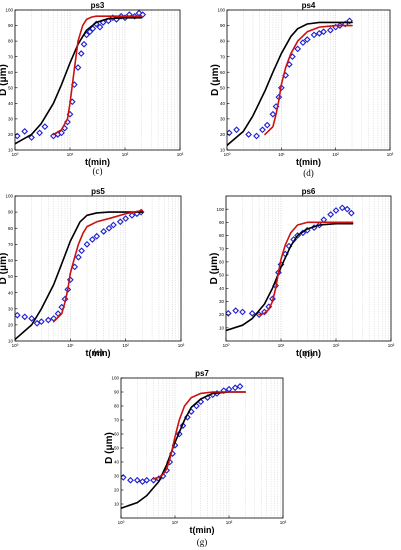  What do you see at coordinates (222, 275) in the screenshot?
I see `y-tick-label: 50` at bounding box center [222, 275].